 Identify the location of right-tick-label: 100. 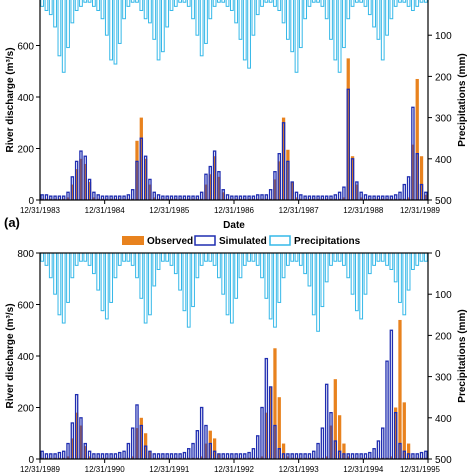
(443, 36).